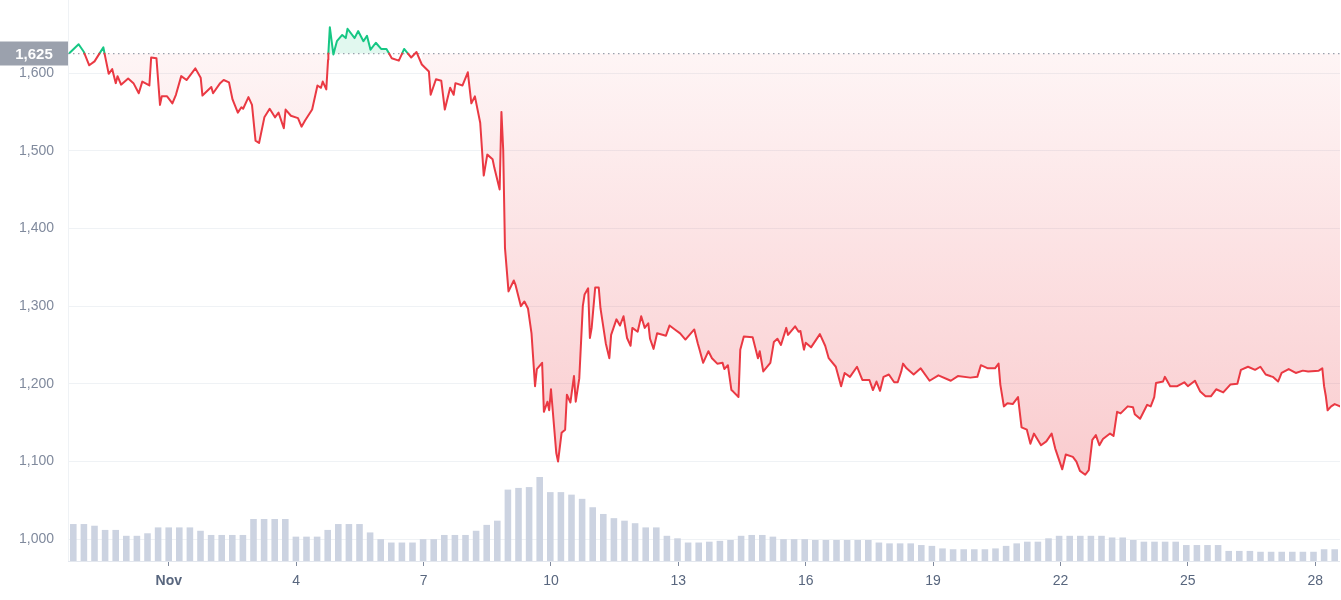 The width and height of the screenshot is (1341, 600). I want to click on y-tick-label: 1,500, so click(36, 149).